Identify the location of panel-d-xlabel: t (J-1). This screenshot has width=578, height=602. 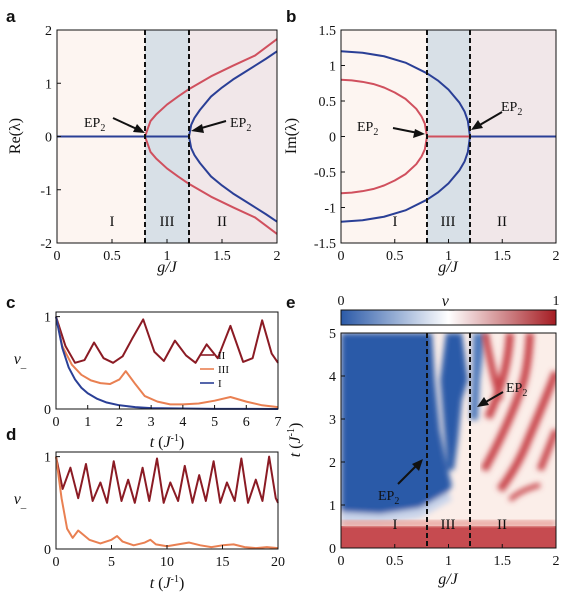
(167, 583).